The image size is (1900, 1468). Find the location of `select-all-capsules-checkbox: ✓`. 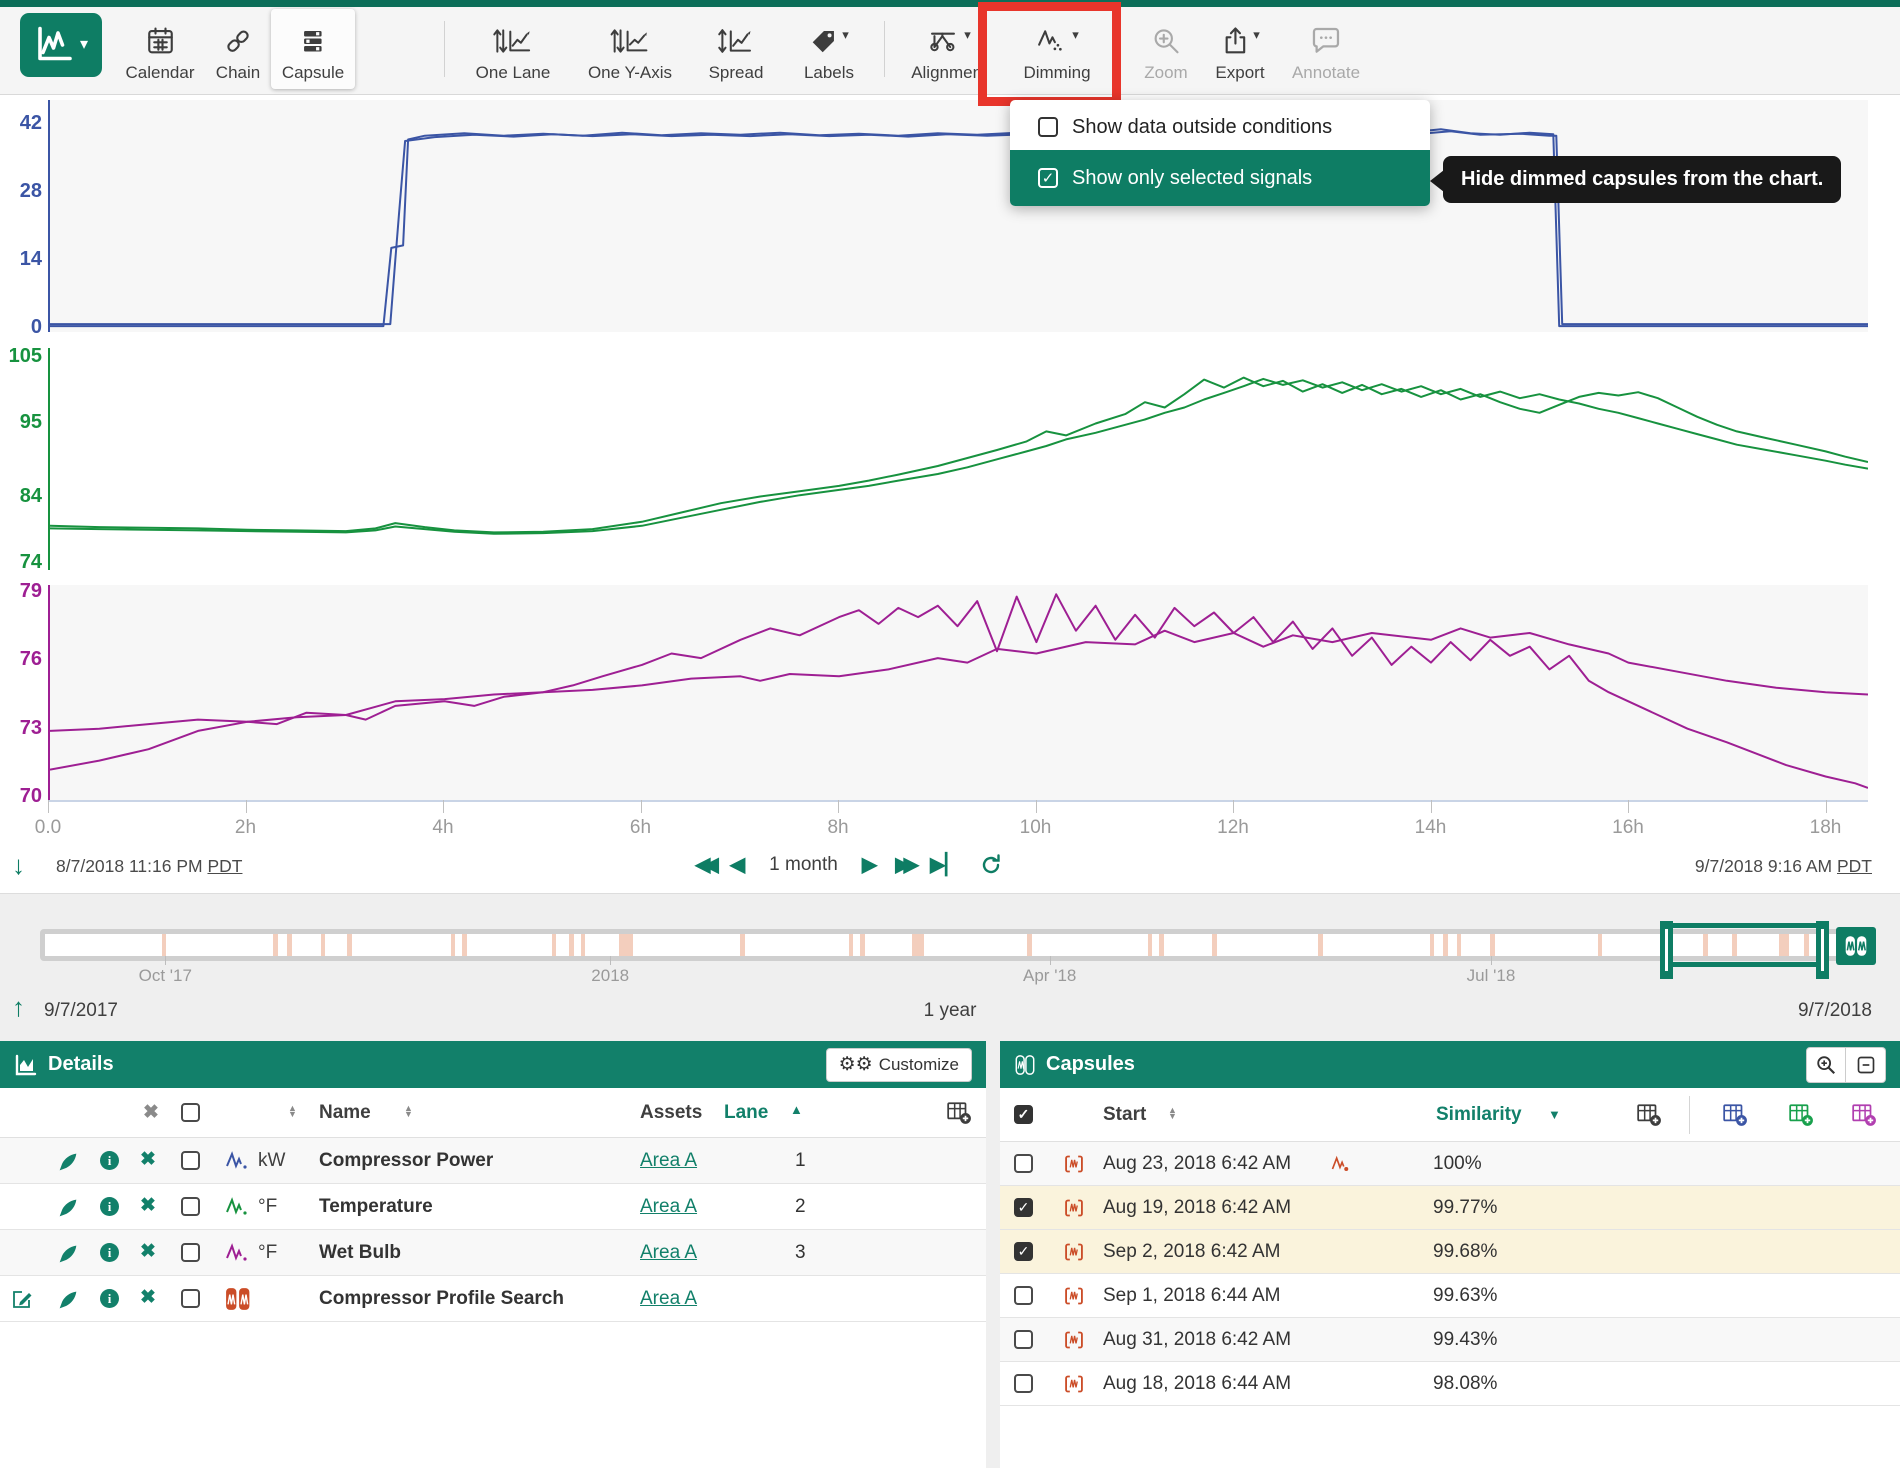

select-all-capsules-checkbox: ✓ is located at coordinates (1023, 1114).